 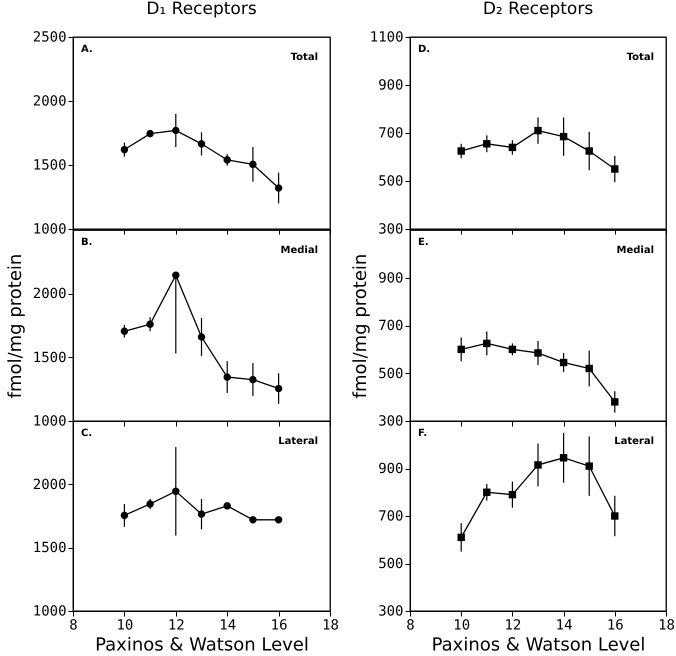 What do you see at coordinates (424, 49) in the screenshot?
I see `annotation: D.` at bounding box center [424, 49].